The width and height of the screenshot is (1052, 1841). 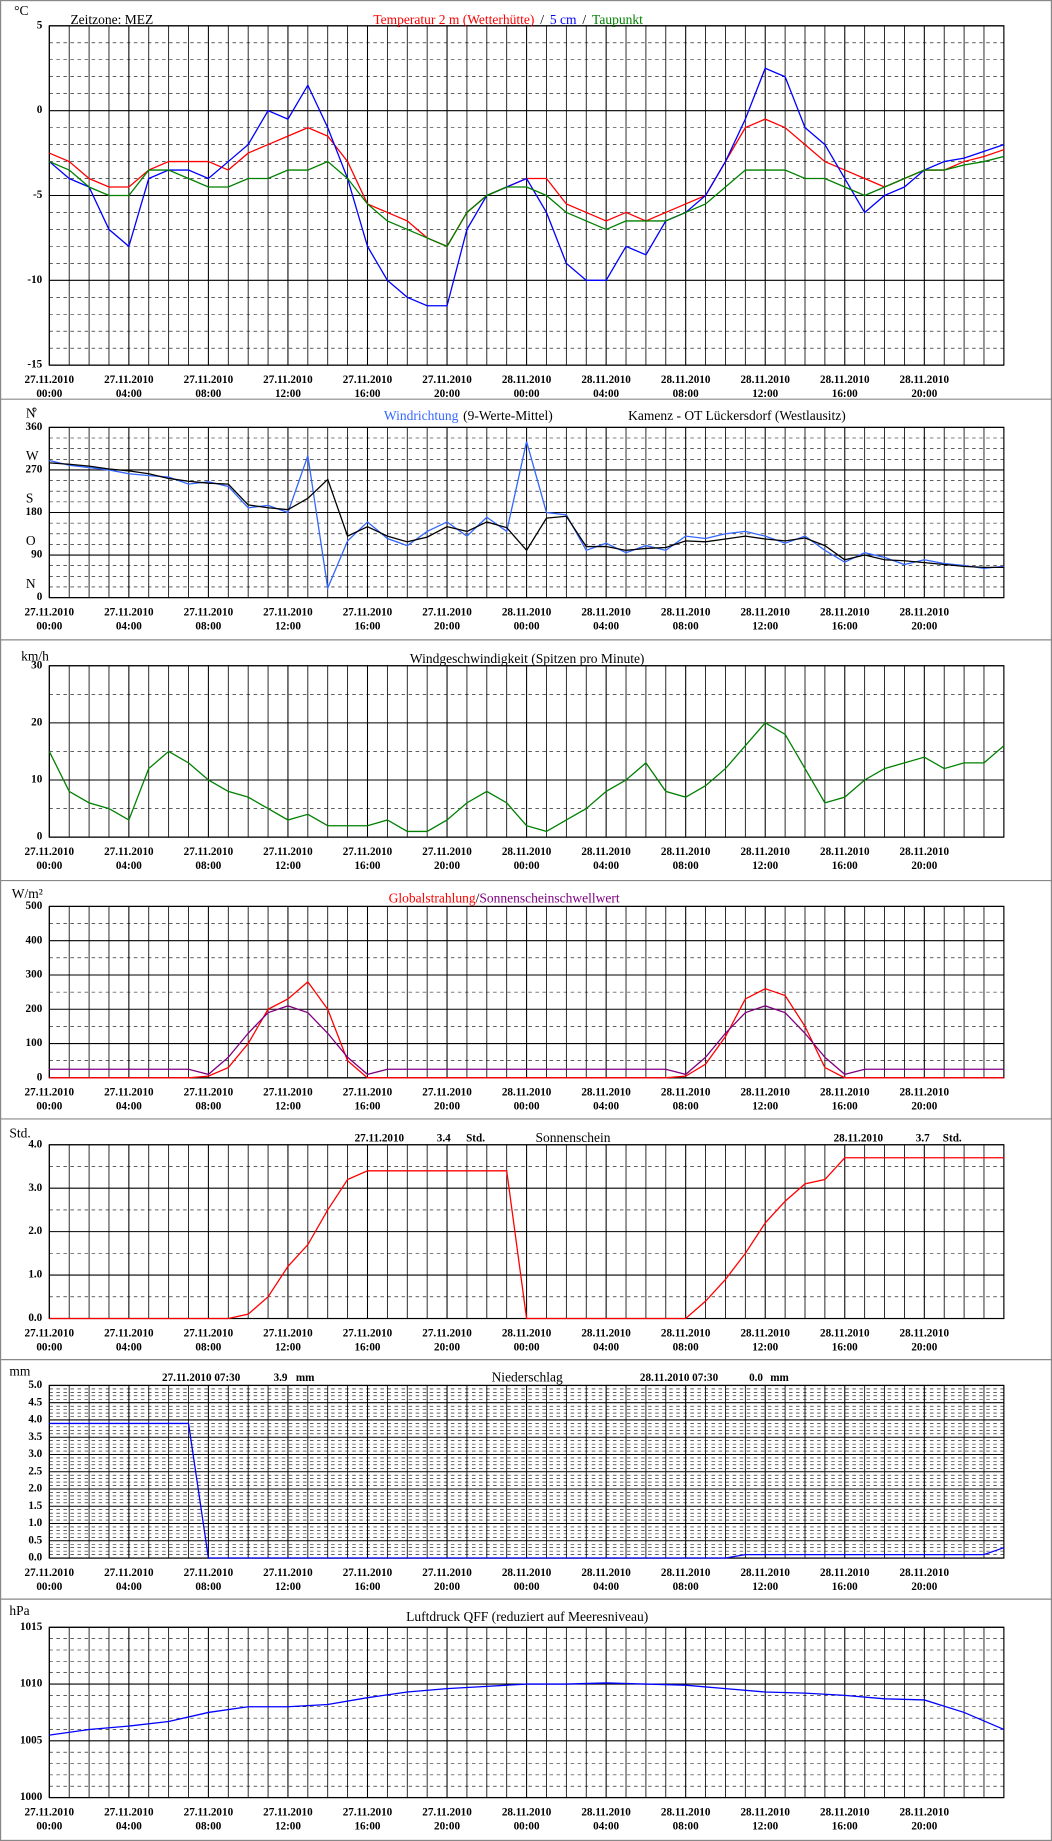 I want to click on y-tick-label: 180, so click(x=34, y=512).